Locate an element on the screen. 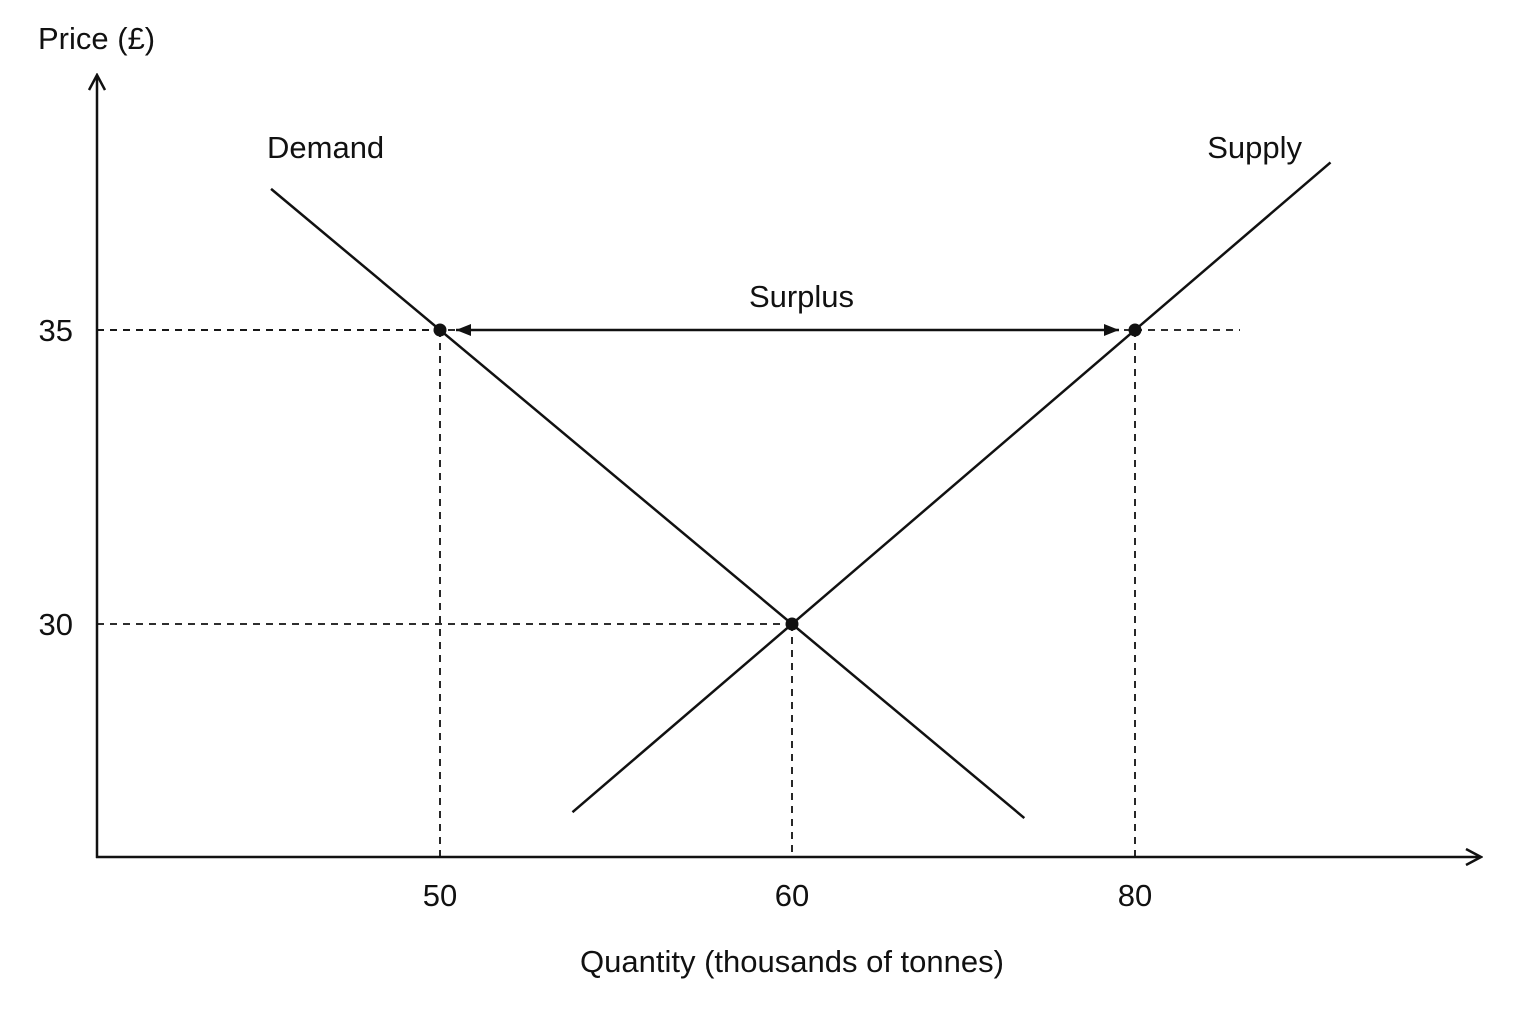 The width and height of the screenshot is (1536, 1024). x-axis-label: Quantity (thousands of tonnes) is located at coordinates (792, 961).